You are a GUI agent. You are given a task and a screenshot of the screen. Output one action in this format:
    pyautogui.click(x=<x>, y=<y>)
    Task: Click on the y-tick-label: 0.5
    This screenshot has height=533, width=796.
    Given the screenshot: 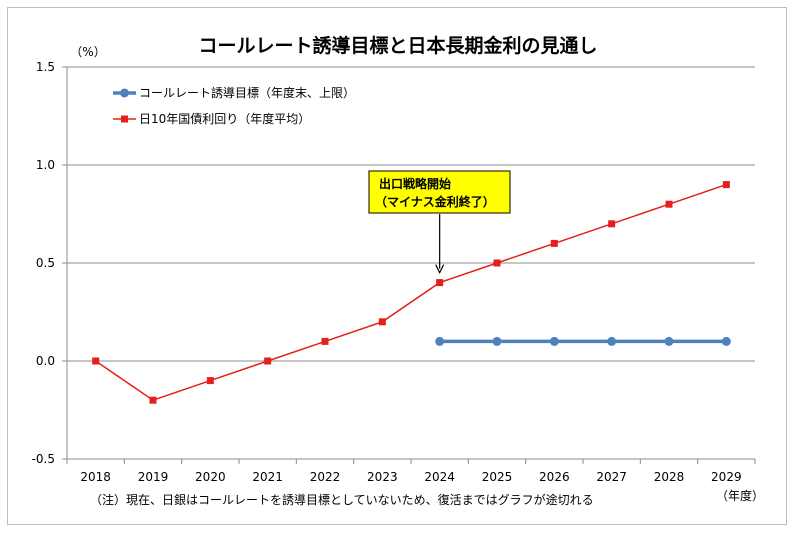 What is the action you would take?
    pyautogui.click(x=45, y=263)
    